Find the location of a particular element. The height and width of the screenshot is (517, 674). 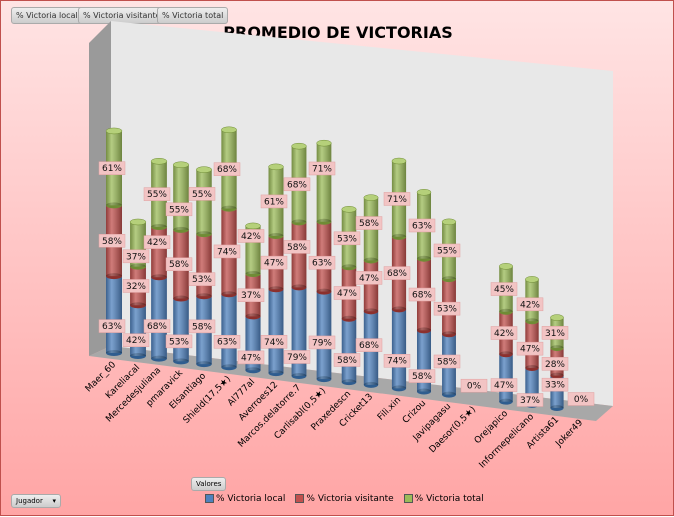

data-label: 45% is located at coordinates (504, 289).